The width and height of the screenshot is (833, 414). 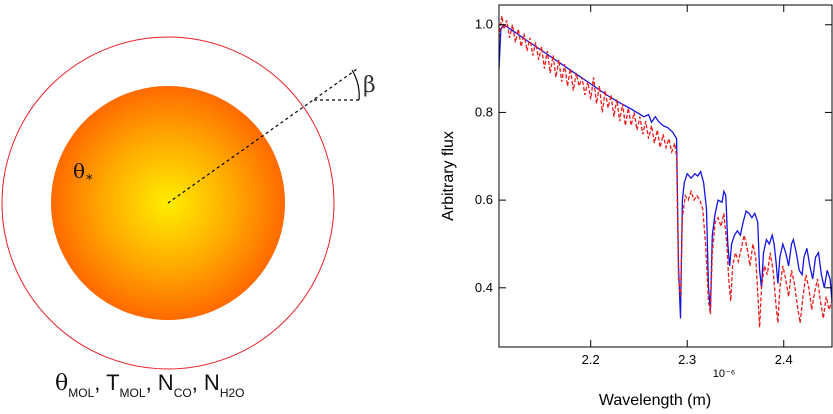 I want to click on angle-arc, so click(x=355, y=85).